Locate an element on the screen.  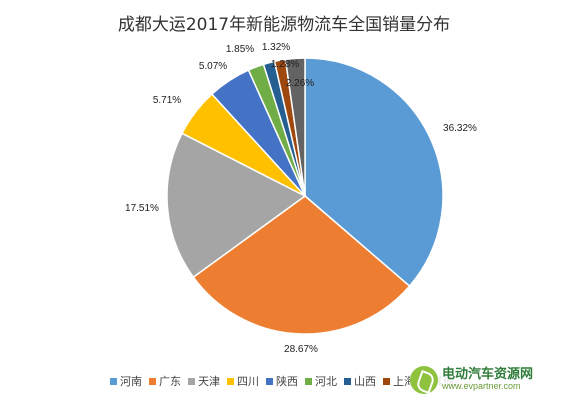
legend-label-2: 广东 is located at coordinates (170, 381).